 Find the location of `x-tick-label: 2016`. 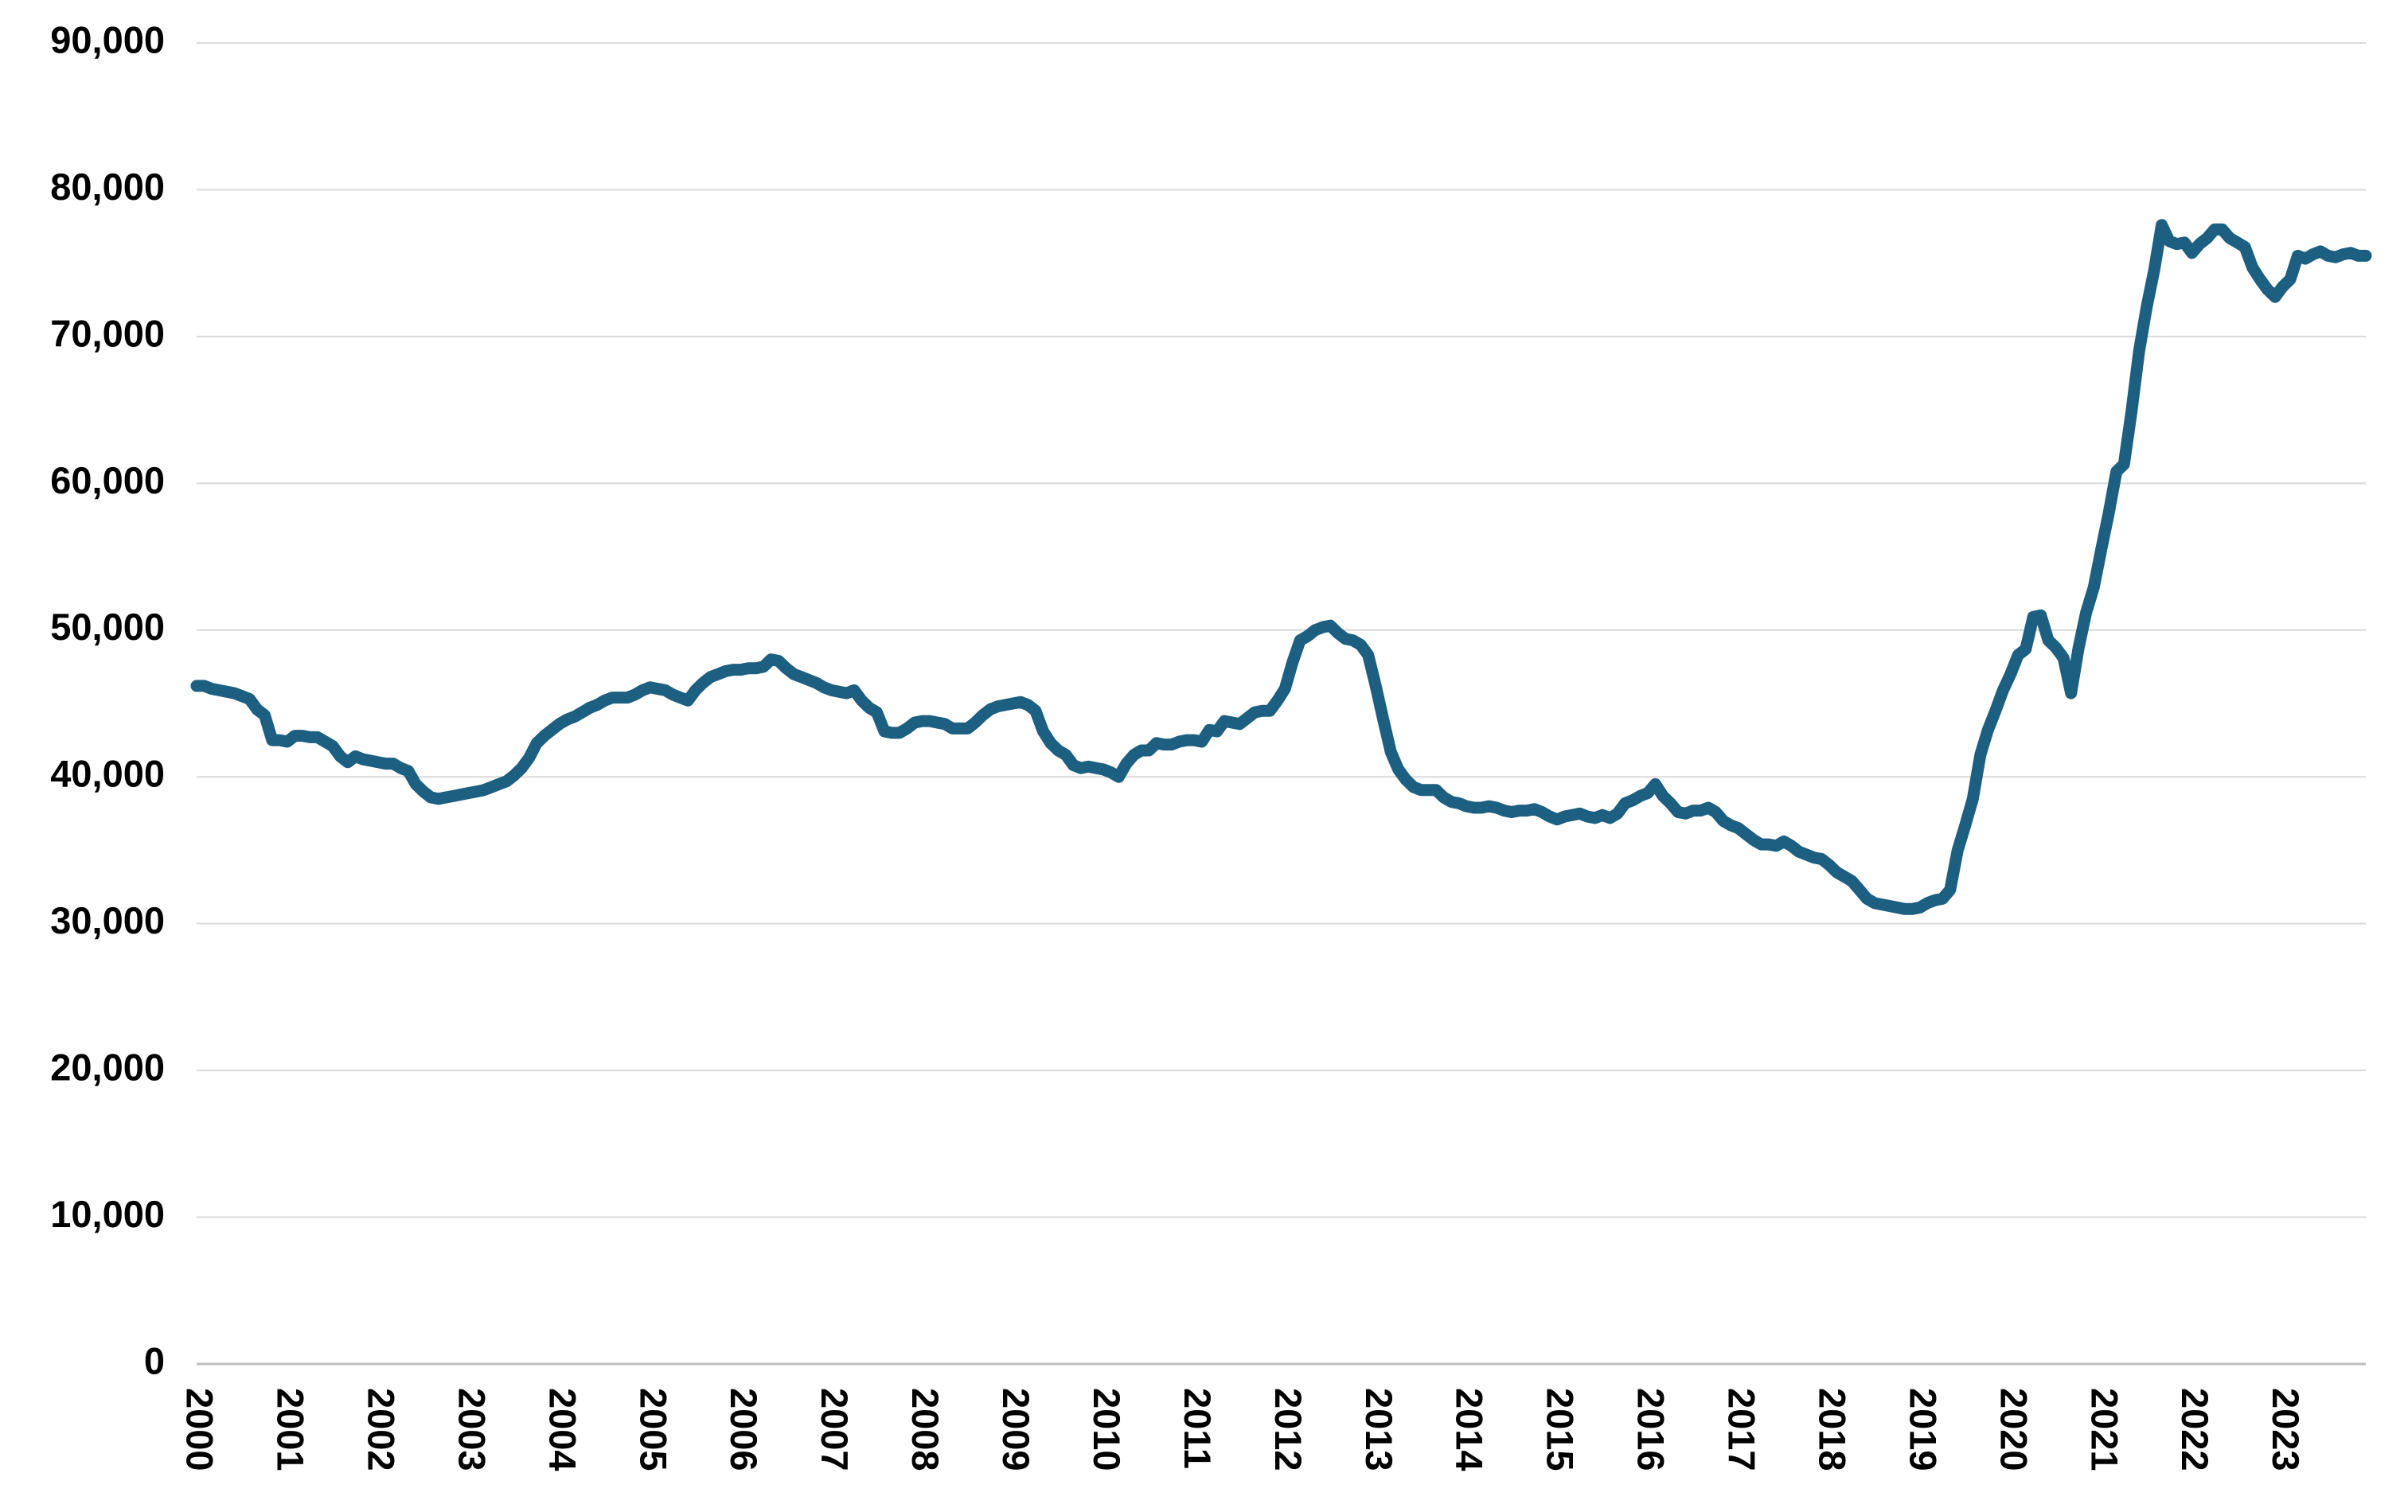

x-tick-label: 2016 is located at coordinates (1651, 1429).